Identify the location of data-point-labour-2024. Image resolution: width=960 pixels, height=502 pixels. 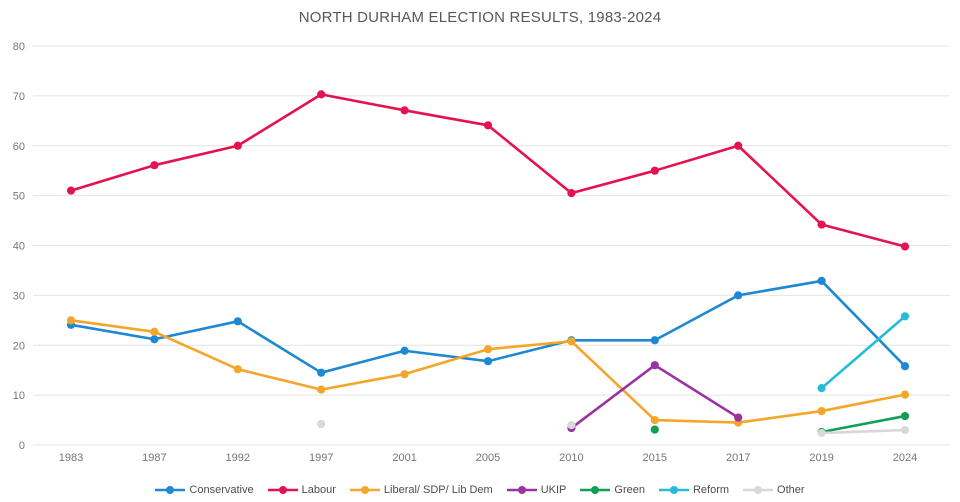
(905, 246).